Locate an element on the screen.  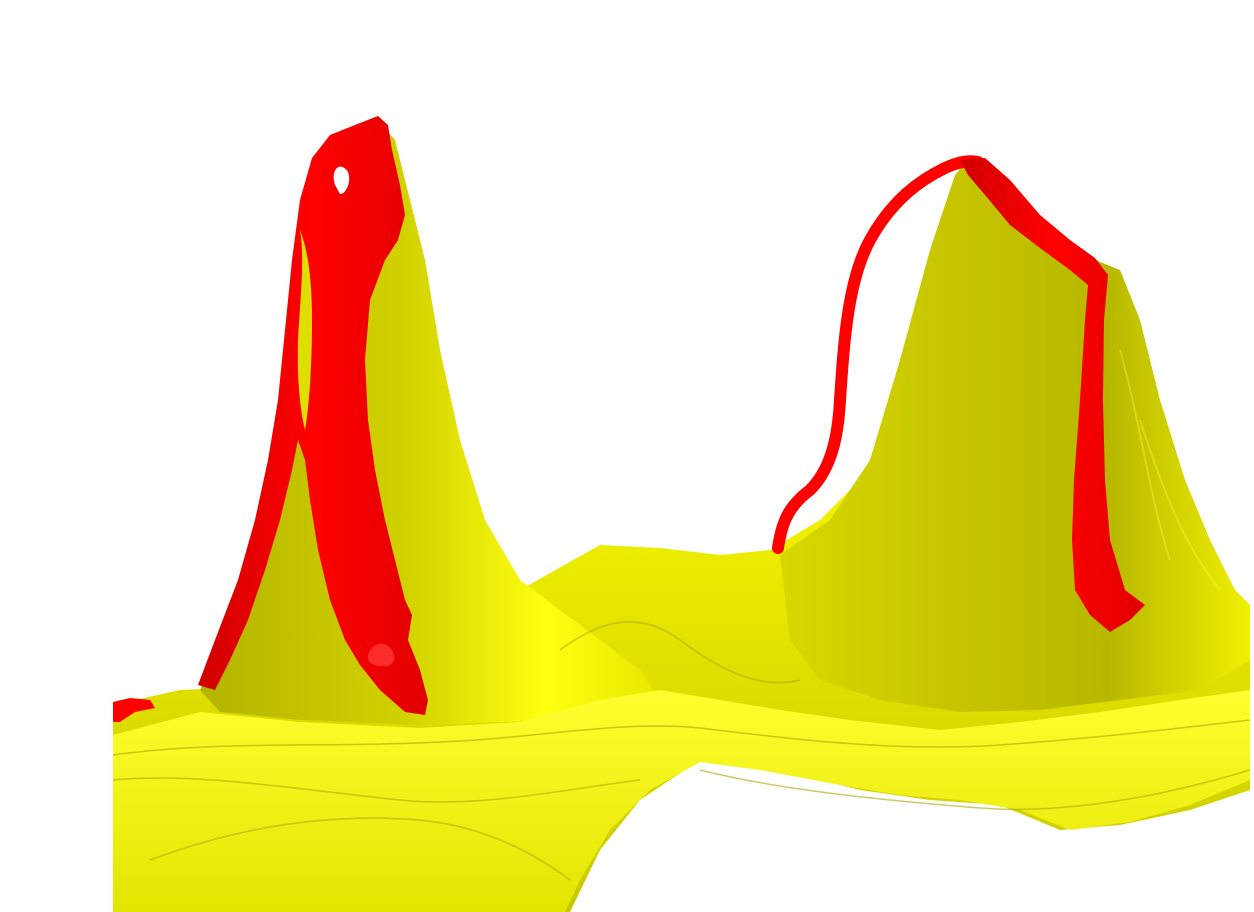
left-red-ribbon is located at coordinates (313, 415).